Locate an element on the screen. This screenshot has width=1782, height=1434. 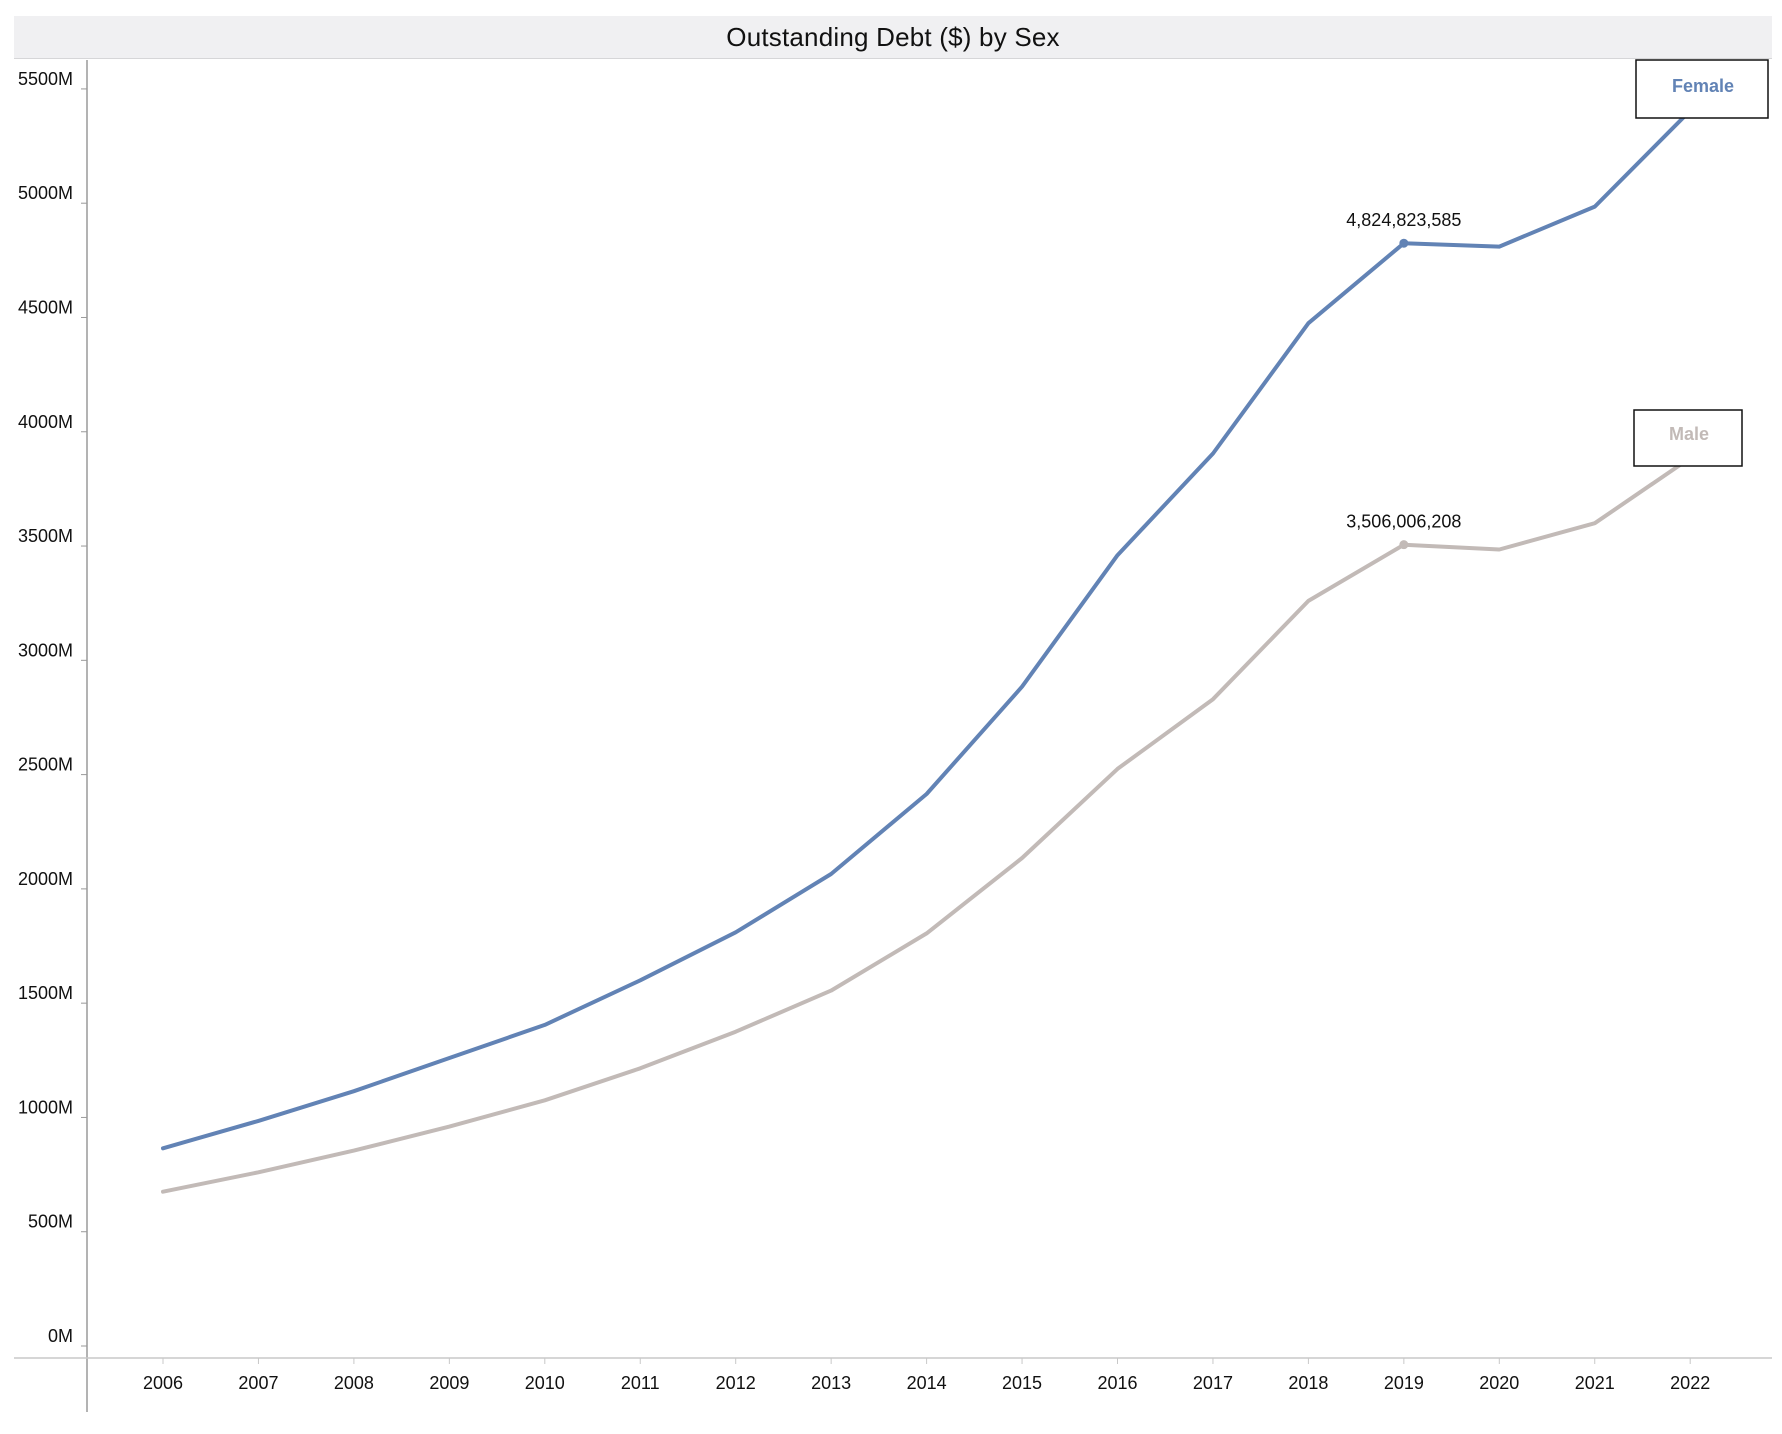
y-tick-label: 3000M is located at coordinates (45, 650).